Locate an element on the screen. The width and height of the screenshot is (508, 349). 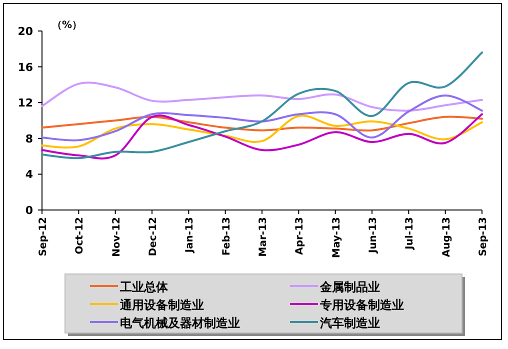
x-tick-label: Jan-13 is located at coordinates (190, 235).